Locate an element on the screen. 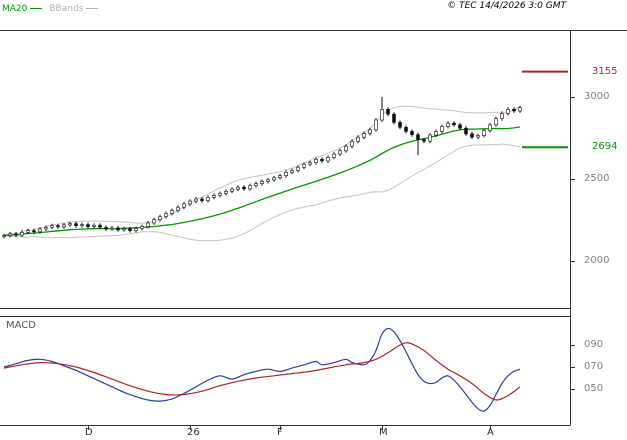 The width and height of the screenshot is (627, 440). macd-axis-label-070: 070 is located at coordinates (594, 366).